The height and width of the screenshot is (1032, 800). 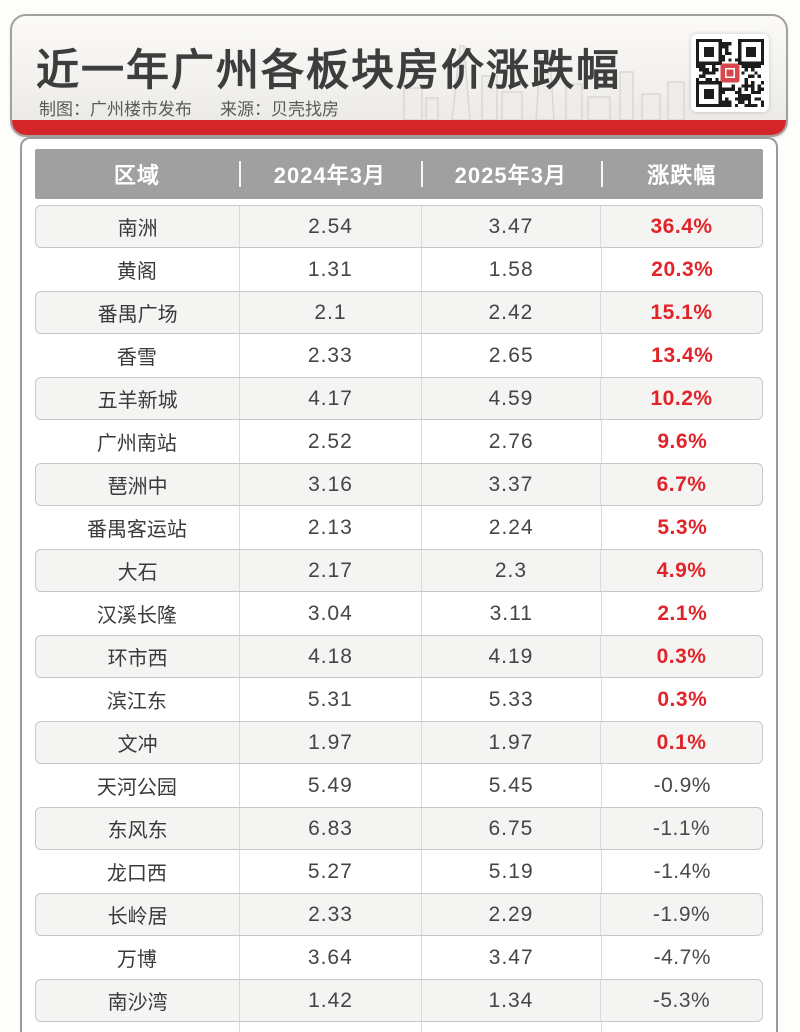 What do you see at coordinates (681, 742) in the screenshot?
I see `change-cell-text: 0.1%` at bounding box center [681, 742].